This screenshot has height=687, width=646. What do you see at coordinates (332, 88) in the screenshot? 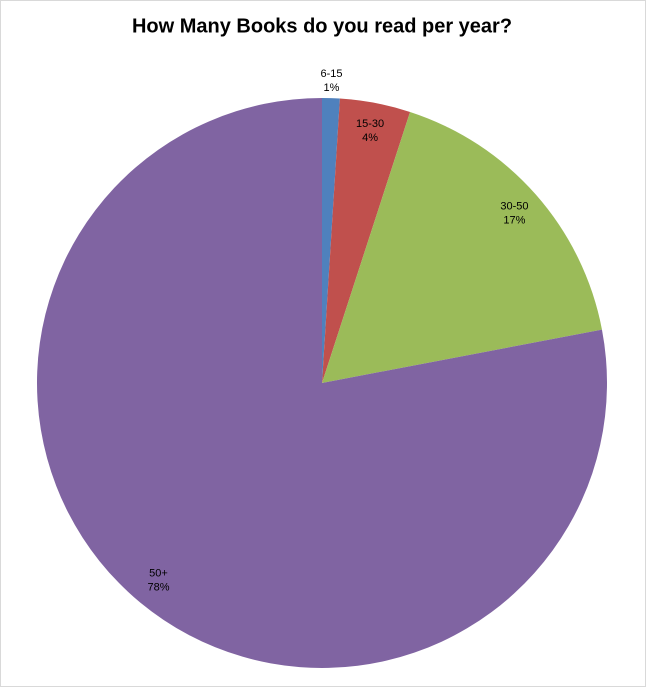
I see `slice-value-label: 1%` at bounding box center [332, 88].